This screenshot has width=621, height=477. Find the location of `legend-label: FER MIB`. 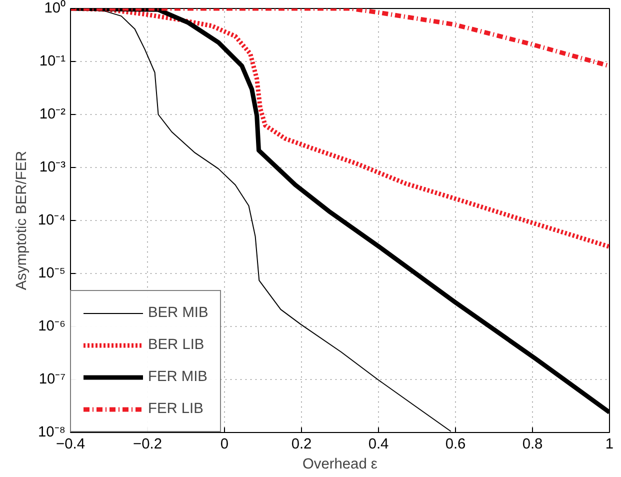

legend-label: FER MIB is located at coordinates (178, 377).